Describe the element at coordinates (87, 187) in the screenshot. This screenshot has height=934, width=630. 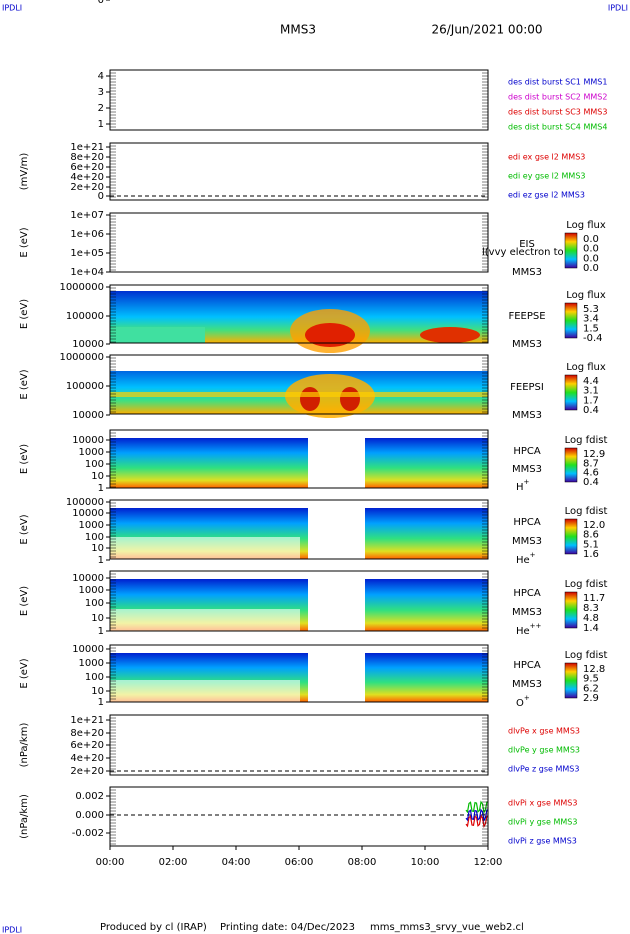
I see `y-tick-label: 2e+20` at that location.